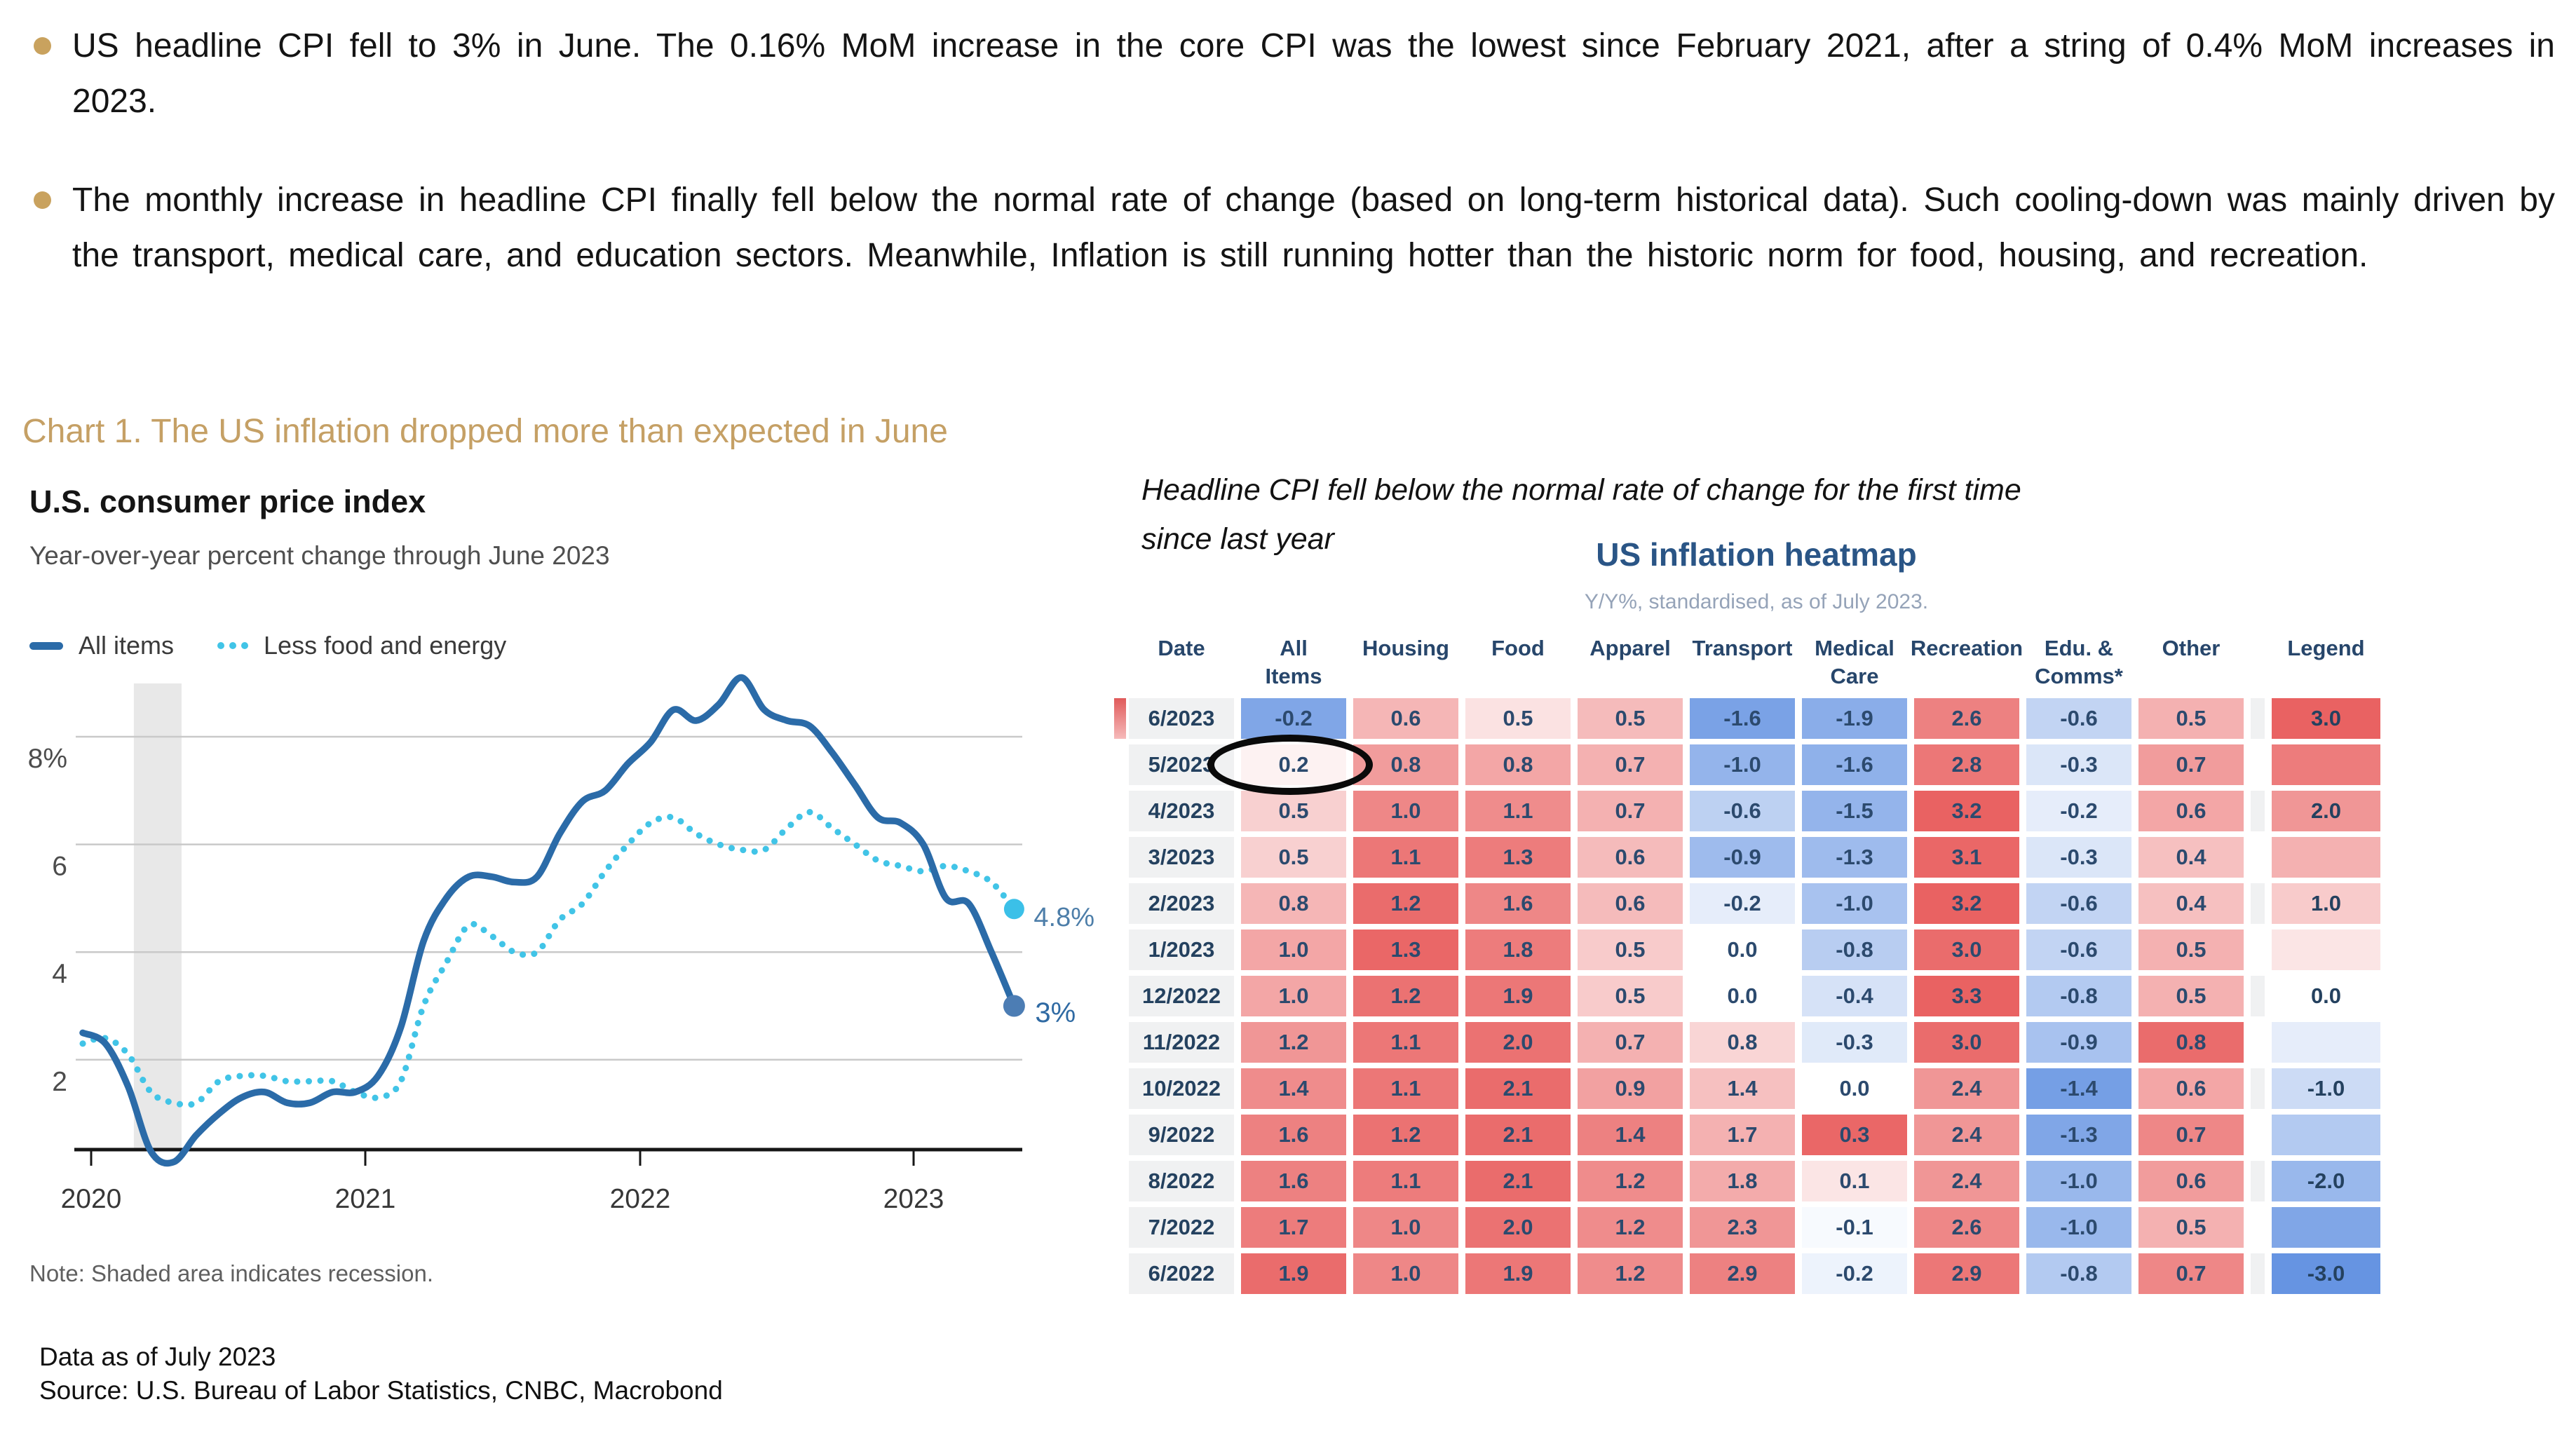  I want to click on date-cell: 6/2023, so click(1181, 719).